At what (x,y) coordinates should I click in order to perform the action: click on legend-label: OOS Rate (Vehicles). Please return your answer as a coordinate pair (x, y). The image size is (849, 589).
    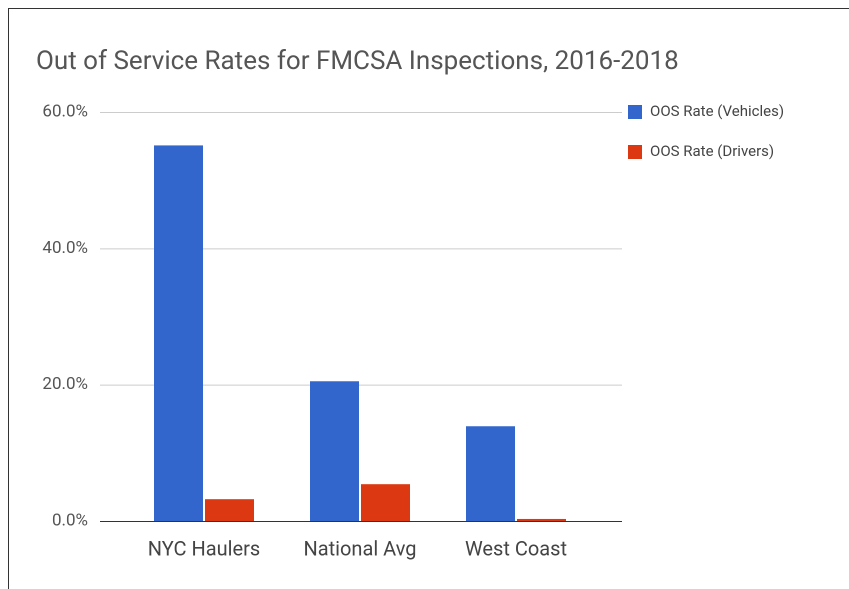
    Looking at the image, I should click on (717, 111).